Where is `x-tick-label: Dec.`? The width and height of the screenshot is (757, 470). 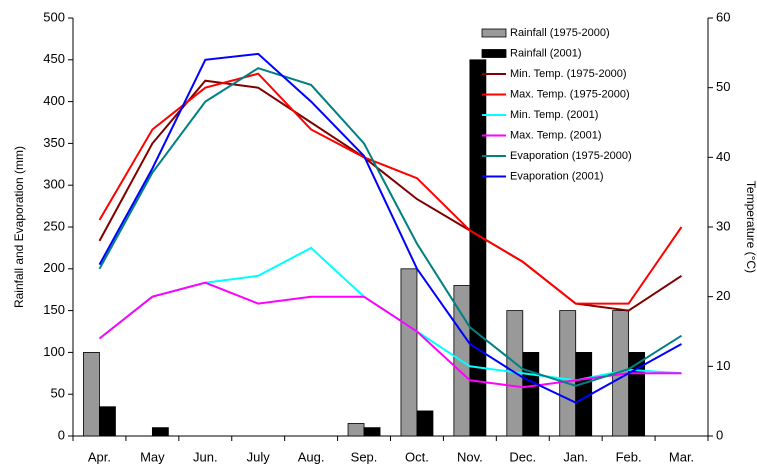
x-tick-label: Dec. is located at coordinates (522, 456).